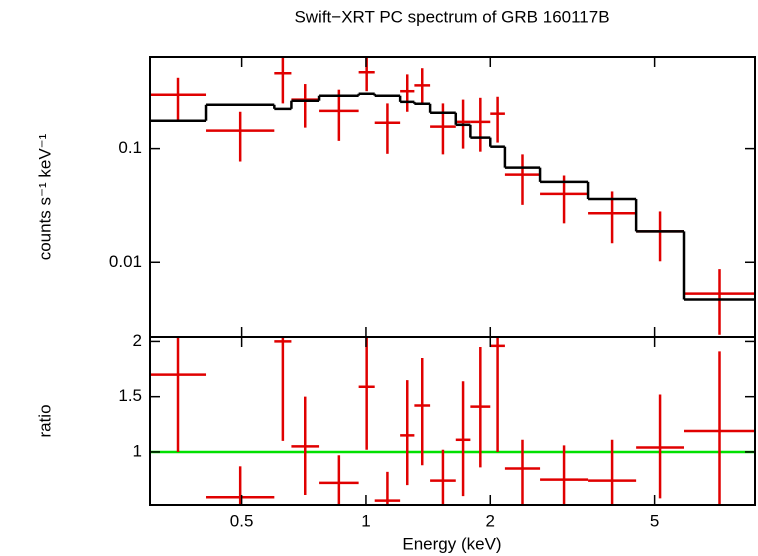 Image resolution: width=758 pixels, height=556 pixels. Describe the element at coordinates (451, 16) in the screenshot. I see `chart-title: Swift−XRT PC spectrum of GRB 160117B` at that location.